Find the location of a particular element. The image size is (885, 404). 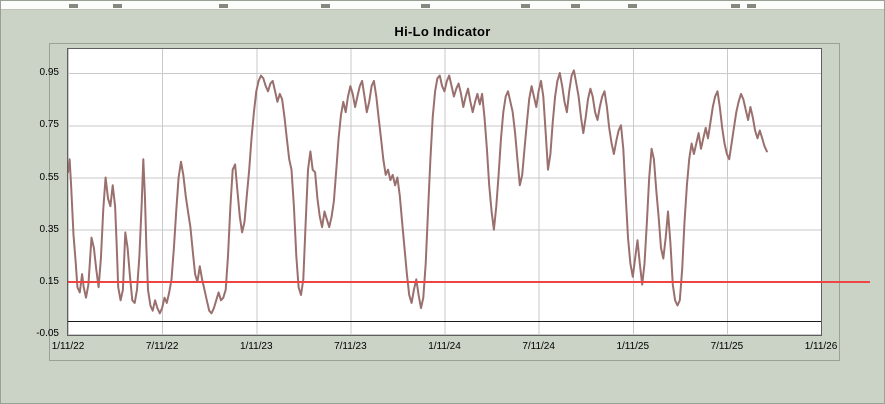

y-tick-label: -0.05 is located at coordinates (47, 334).